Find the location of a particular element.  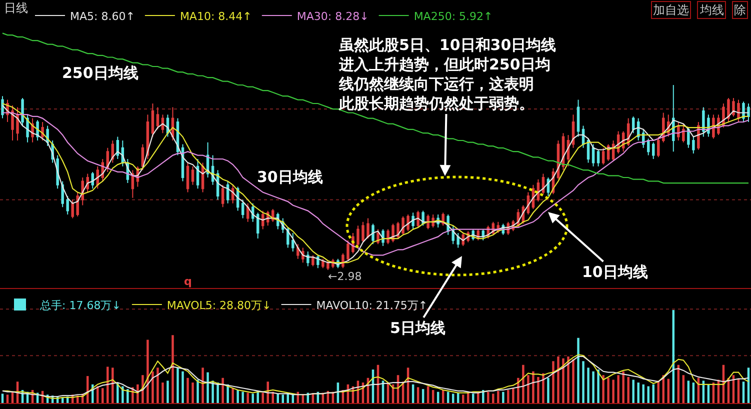

legend-label: MAVOL5: 28.80万↓ is located at coordinates (219, 305).